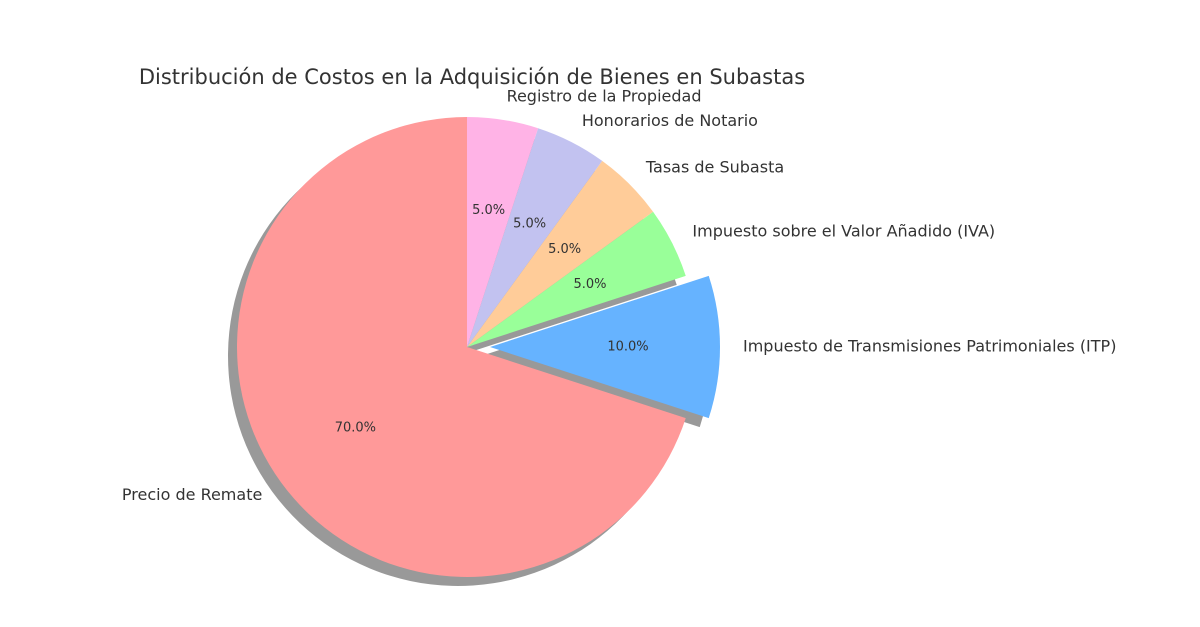 Image resolution: width=1200 pixels, height=627 pixels. Describe the element at coordinates (627, 347) in the screenshot. I see `value-label: 10.0%` at that location.